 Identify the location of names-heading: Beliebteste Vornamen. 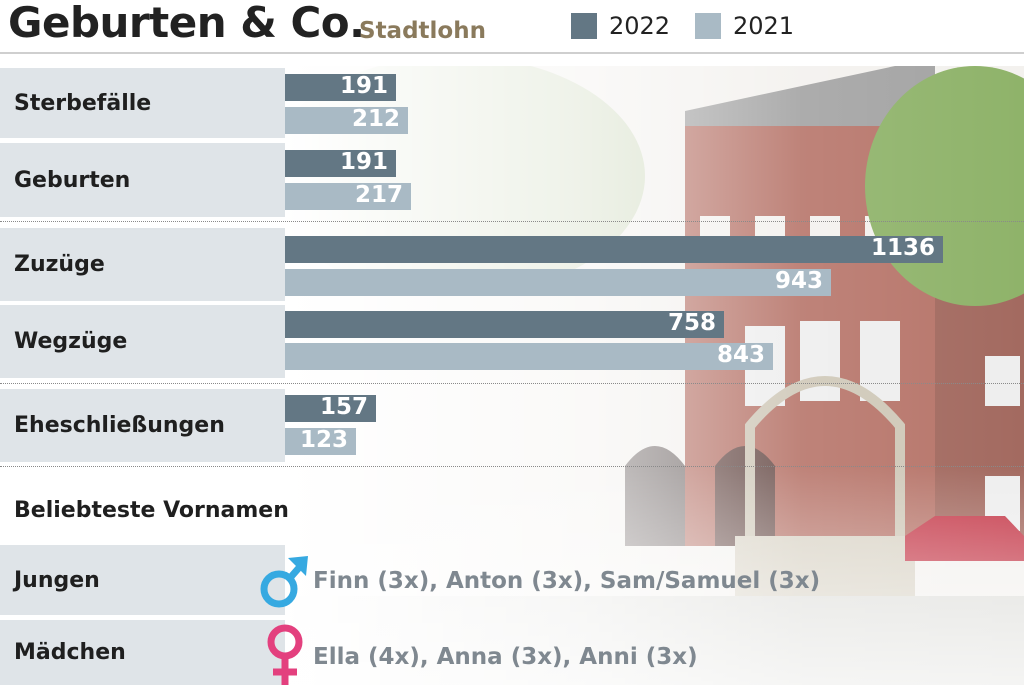
(151, 510).